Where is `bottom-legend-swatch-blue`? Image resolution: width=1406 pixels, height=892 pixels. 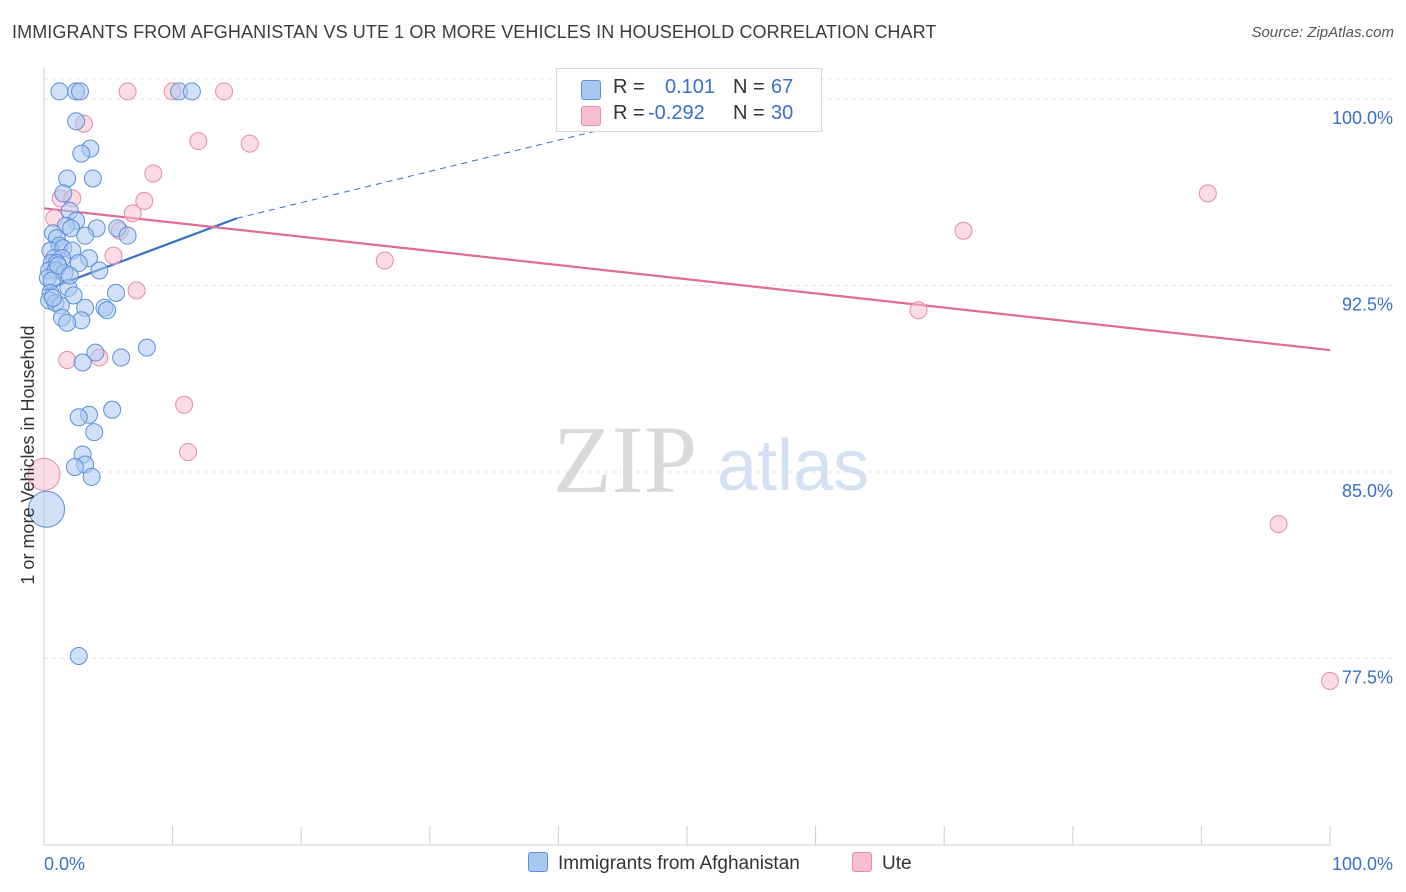 bottom-legend-swatch-blue is located at coordinates (538, 862).